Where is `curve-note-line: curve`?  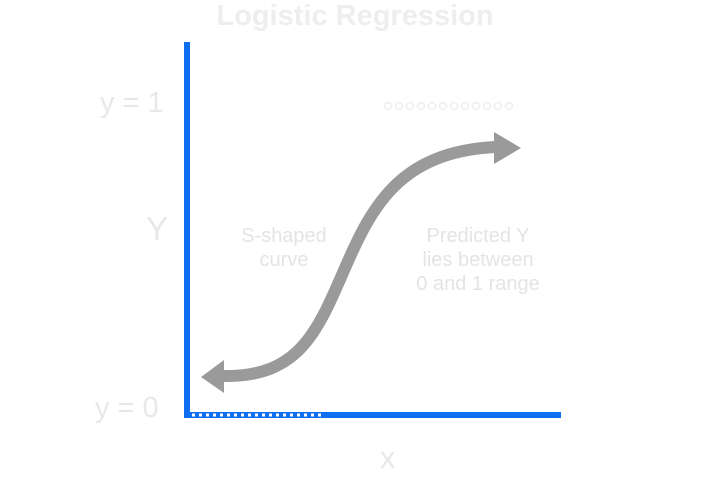
curve-note-line: curve is located at coordinates (284, 260).